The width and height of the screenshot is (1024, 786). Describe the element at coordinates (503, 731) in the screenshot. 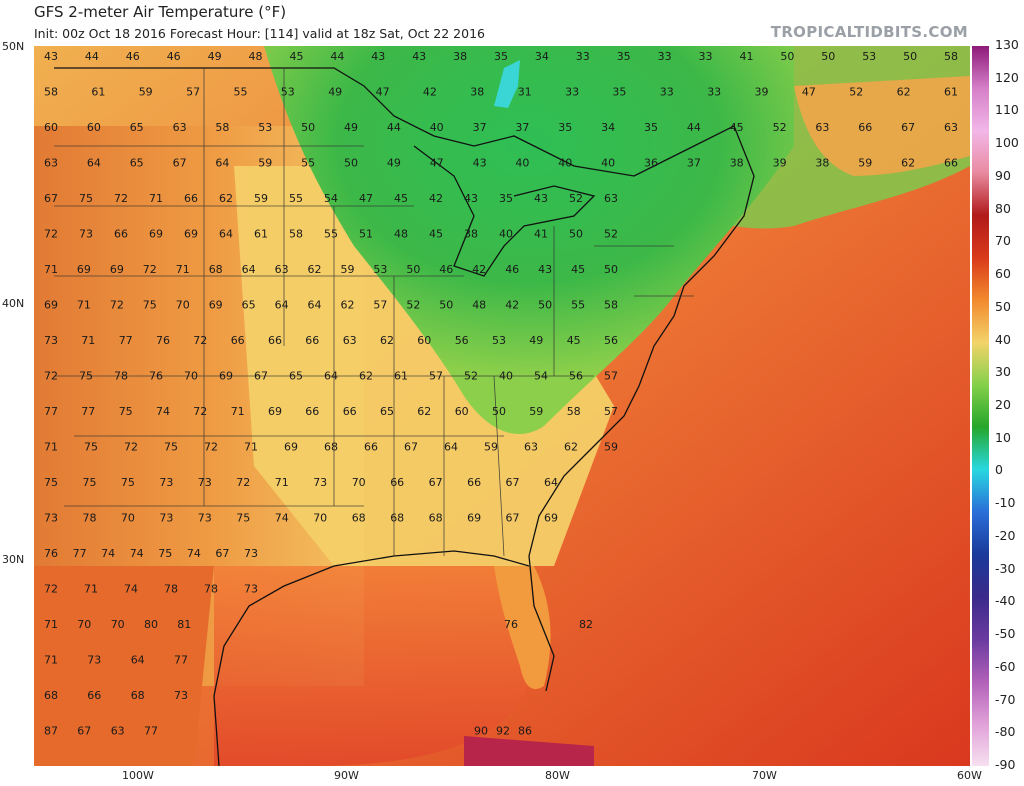

I see `temperature-value: 92` at that location.